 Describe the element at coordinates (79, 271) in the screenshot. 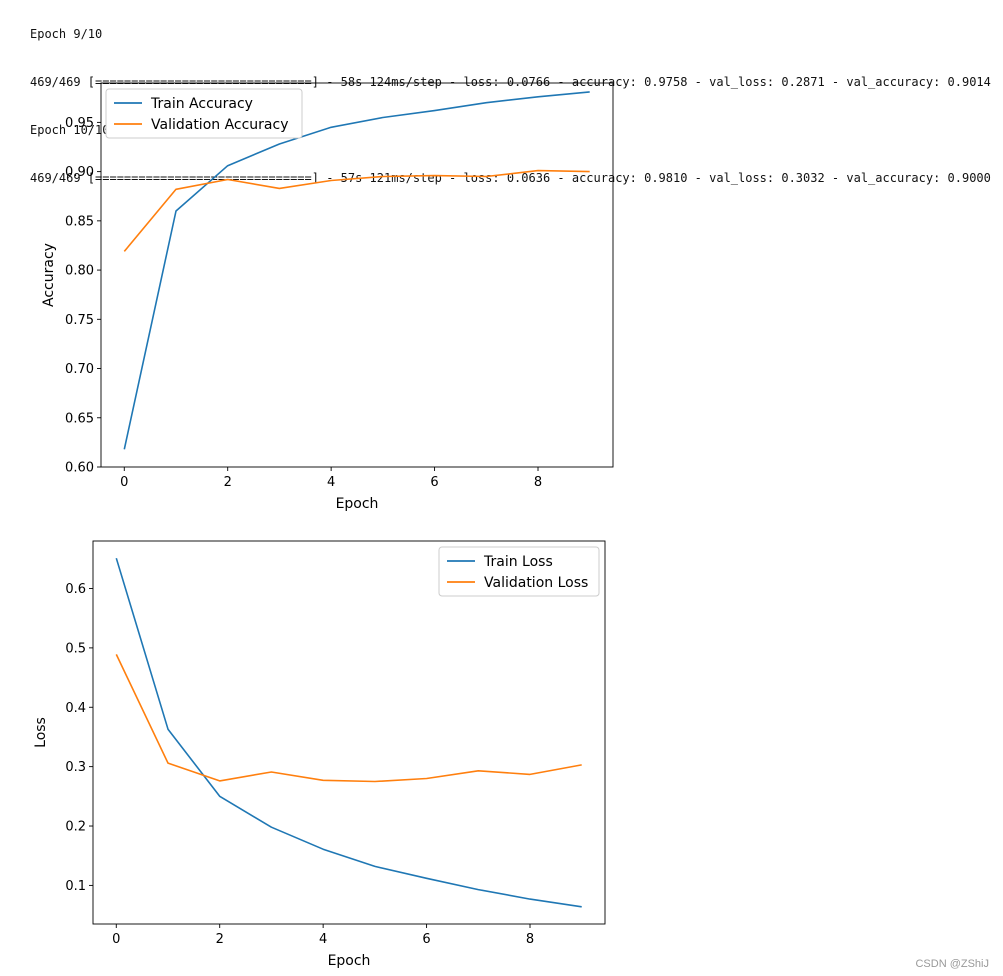

I see `y-tick-label: 0.80` at that location.